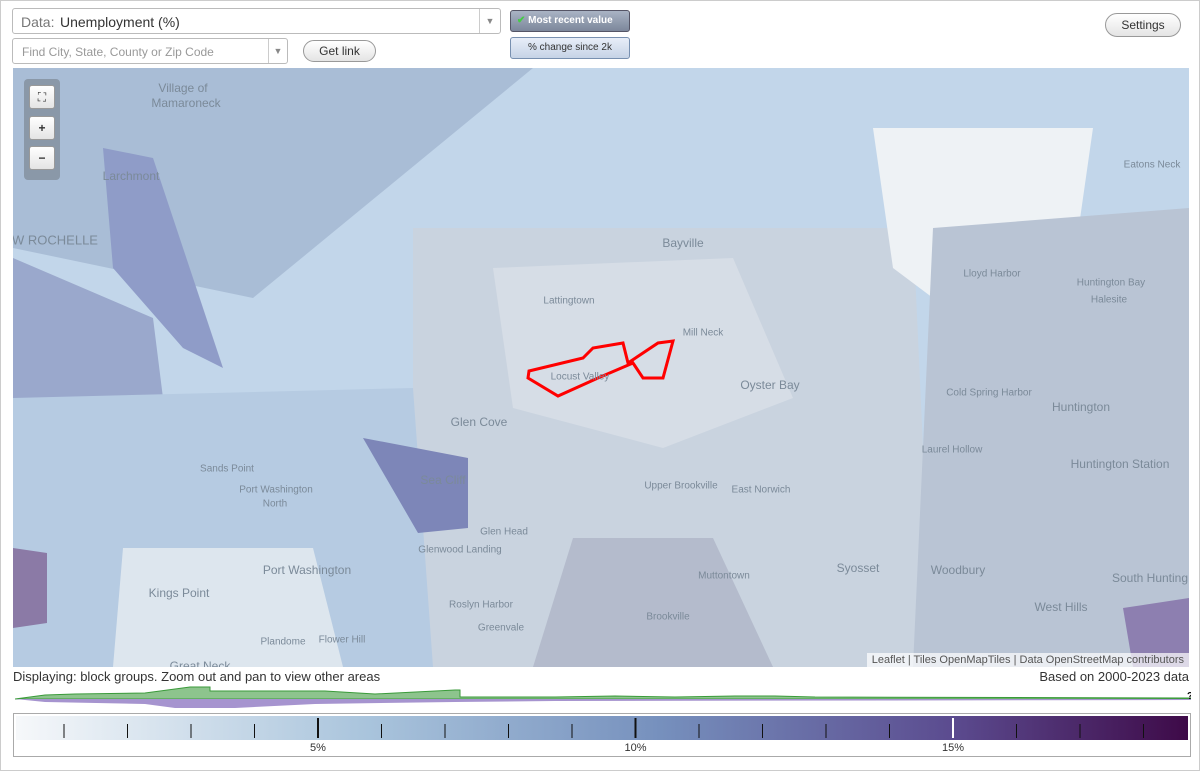 The width and height of the screenshot is (1200, 771). I want to click on histogram: ?, so click(603, 697).